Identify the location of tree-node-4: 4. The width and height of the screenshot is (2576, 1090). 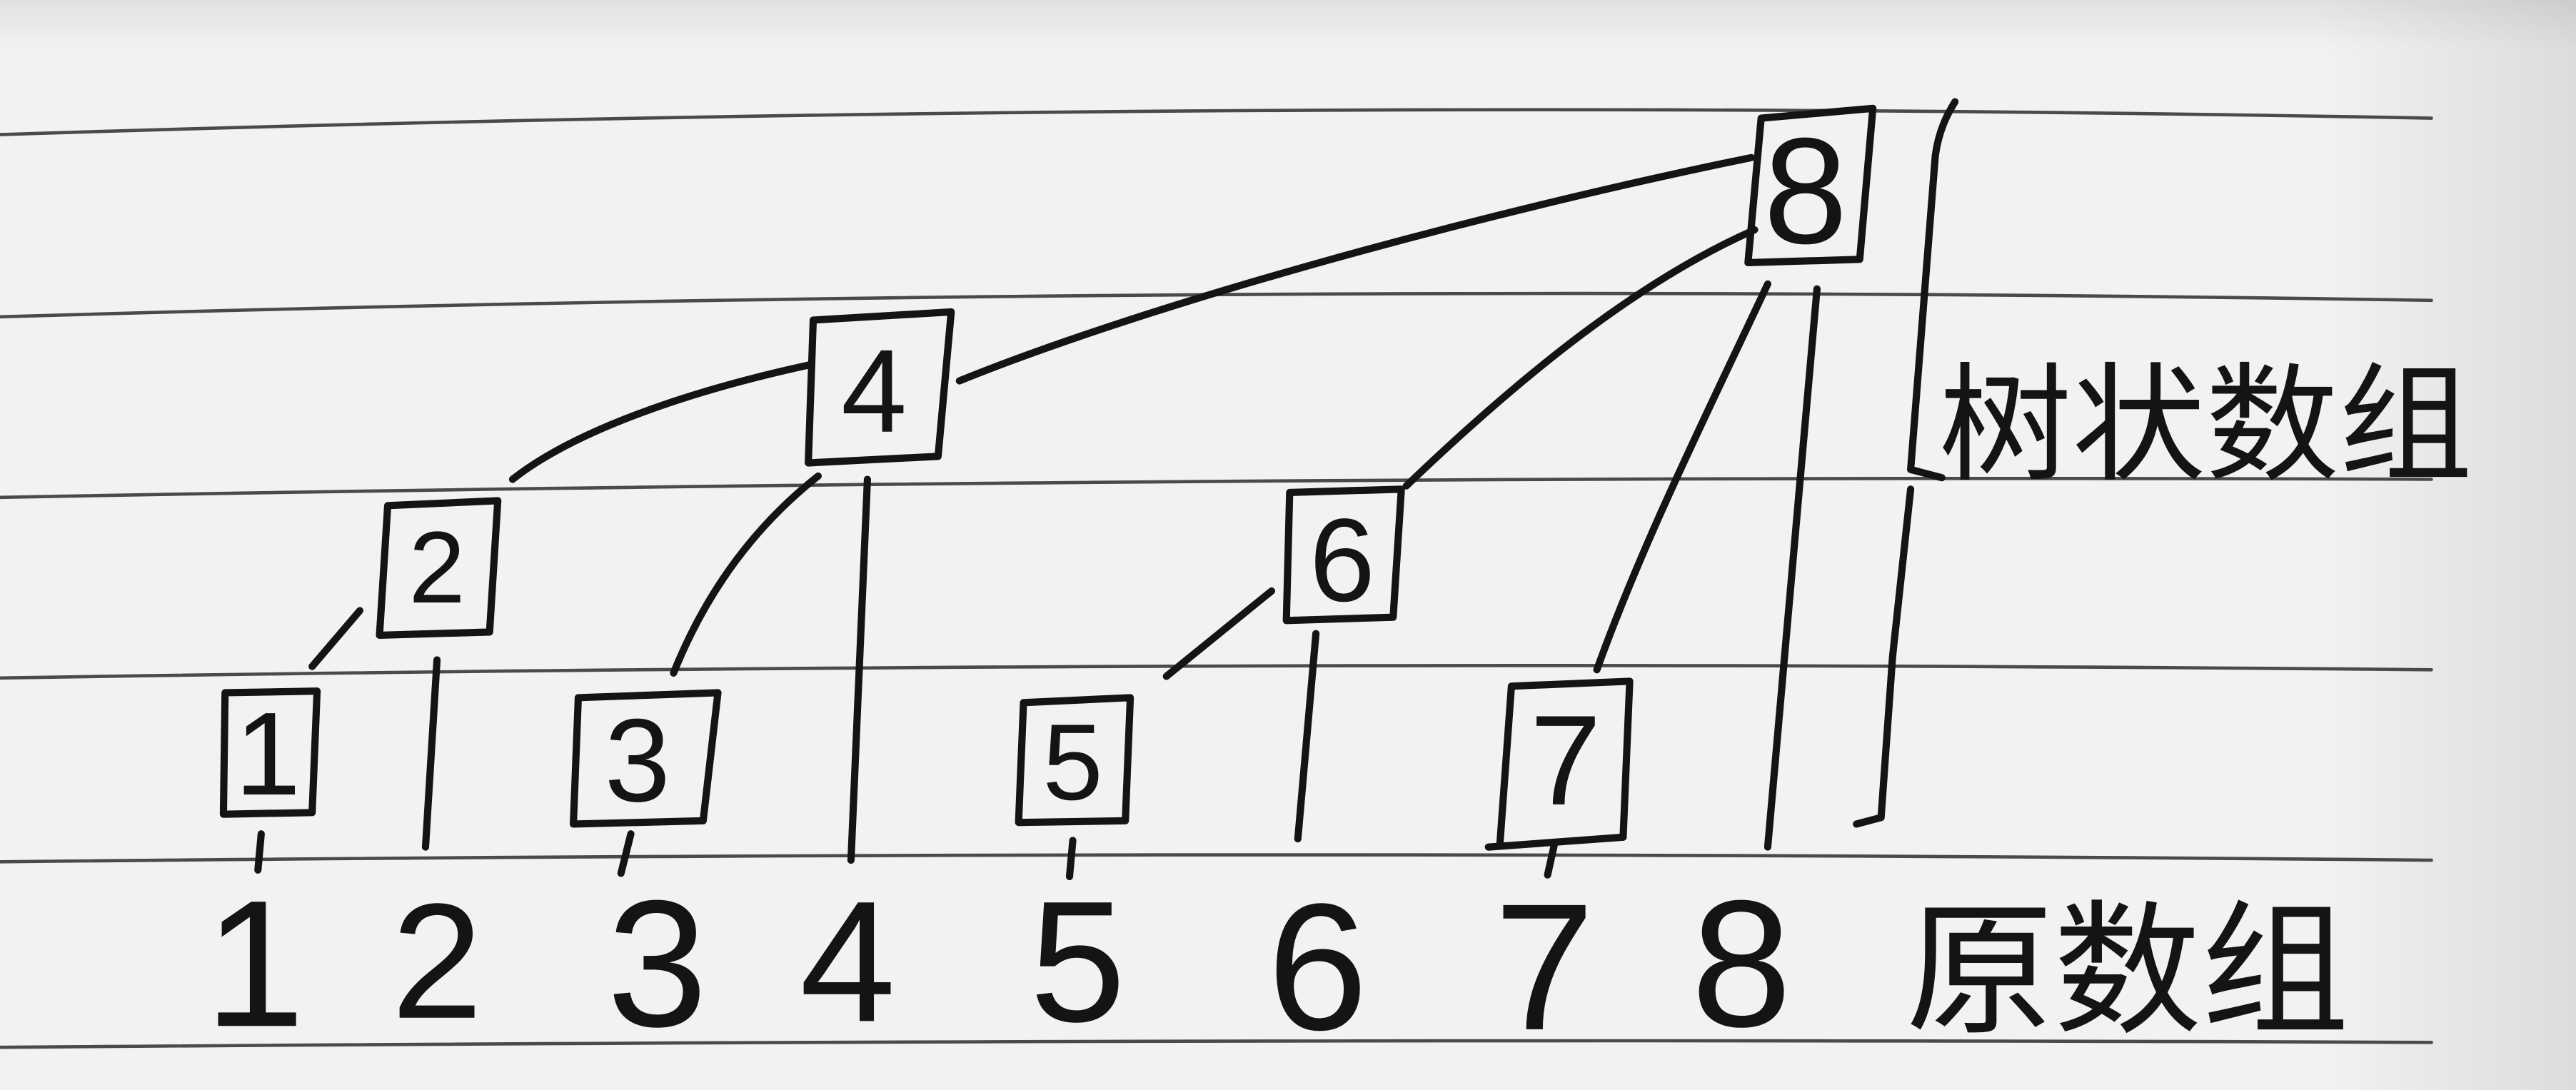
(880, 388).